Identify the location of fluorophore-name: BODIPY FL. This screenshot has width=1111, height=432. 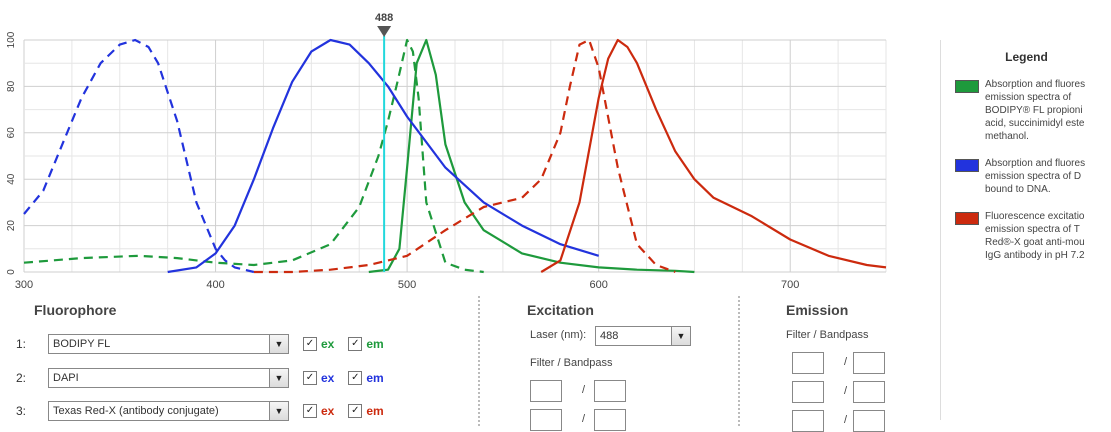
(82, 344).